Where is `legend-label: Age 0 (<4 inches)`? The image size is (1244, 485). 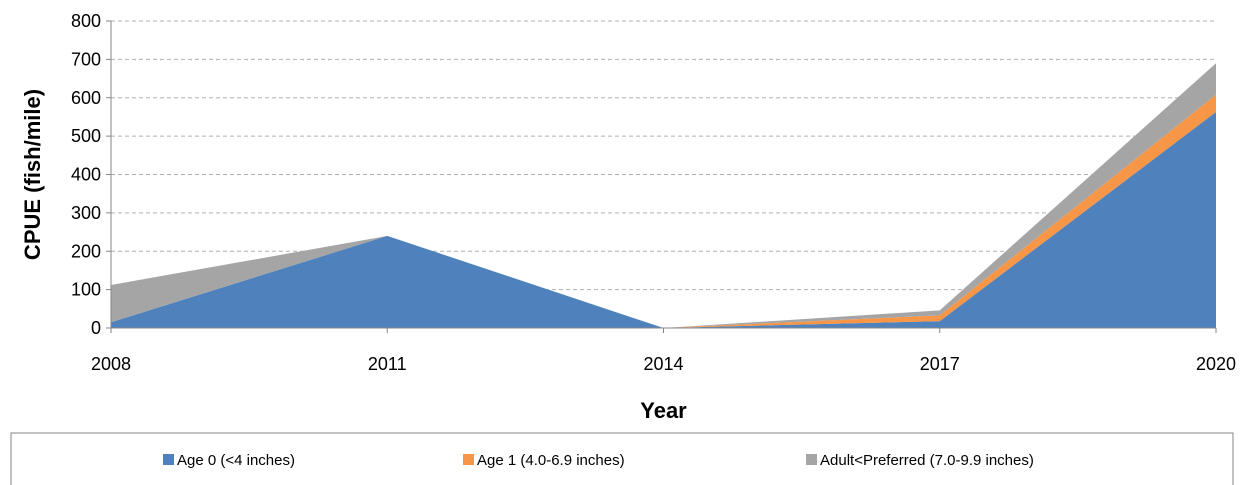 legend-label: Age 0 (<4 inches) is located at coordinates (236, 460).